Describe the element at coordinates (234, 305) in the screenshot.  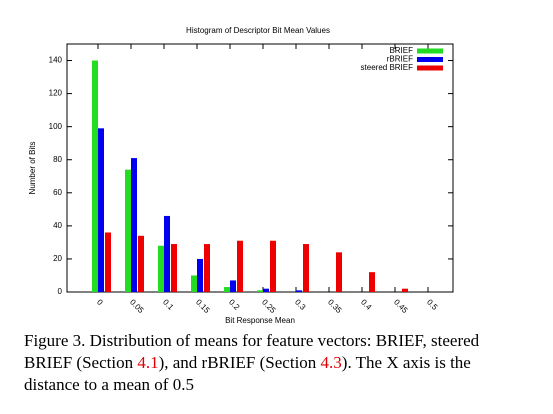
I see `x-tick-label: 0.2` at that location.